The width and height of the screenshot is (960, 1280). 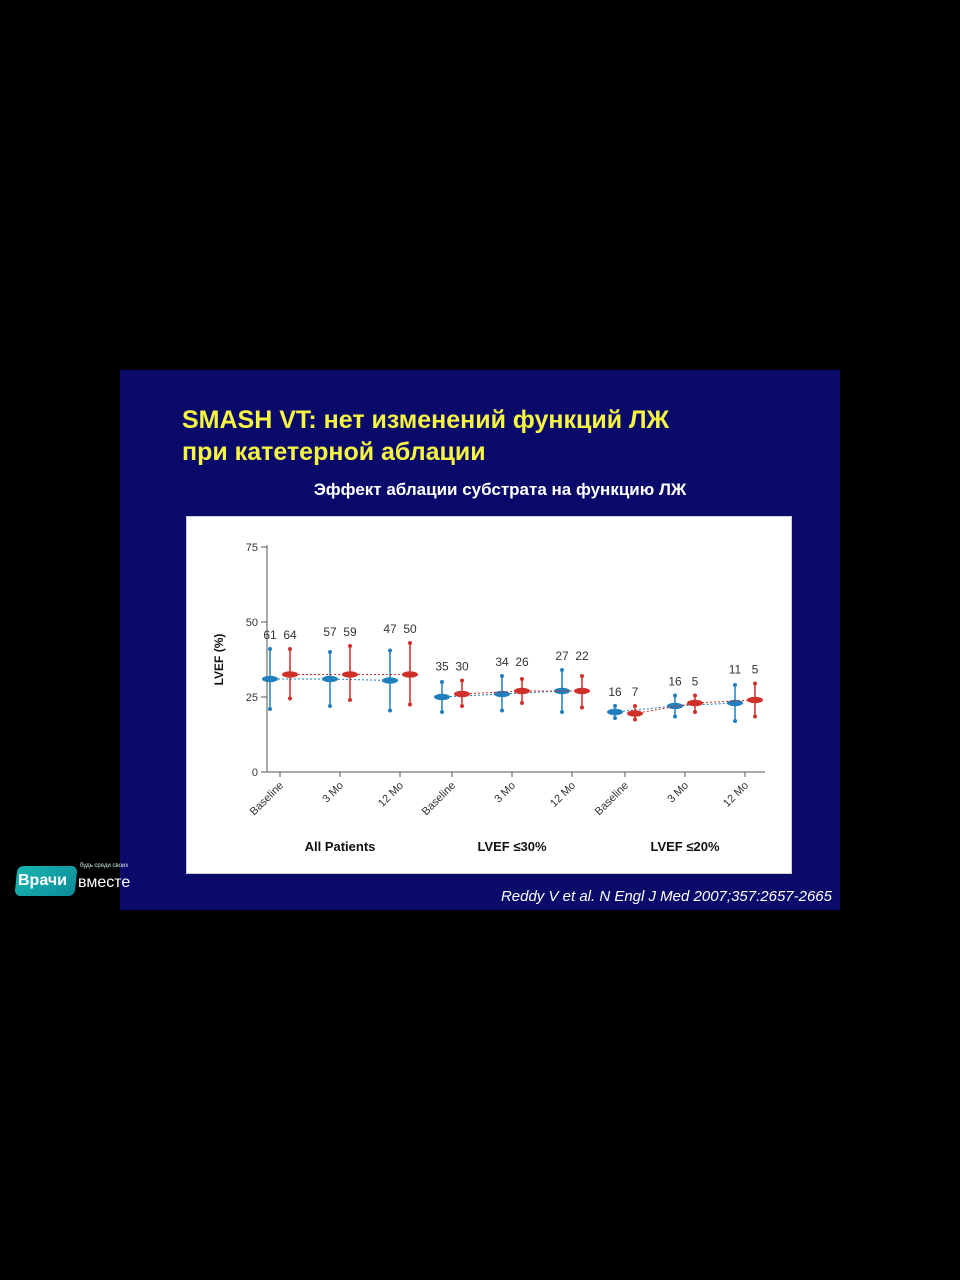 I want to click on n-label: 30, so click(x=462, y=667).